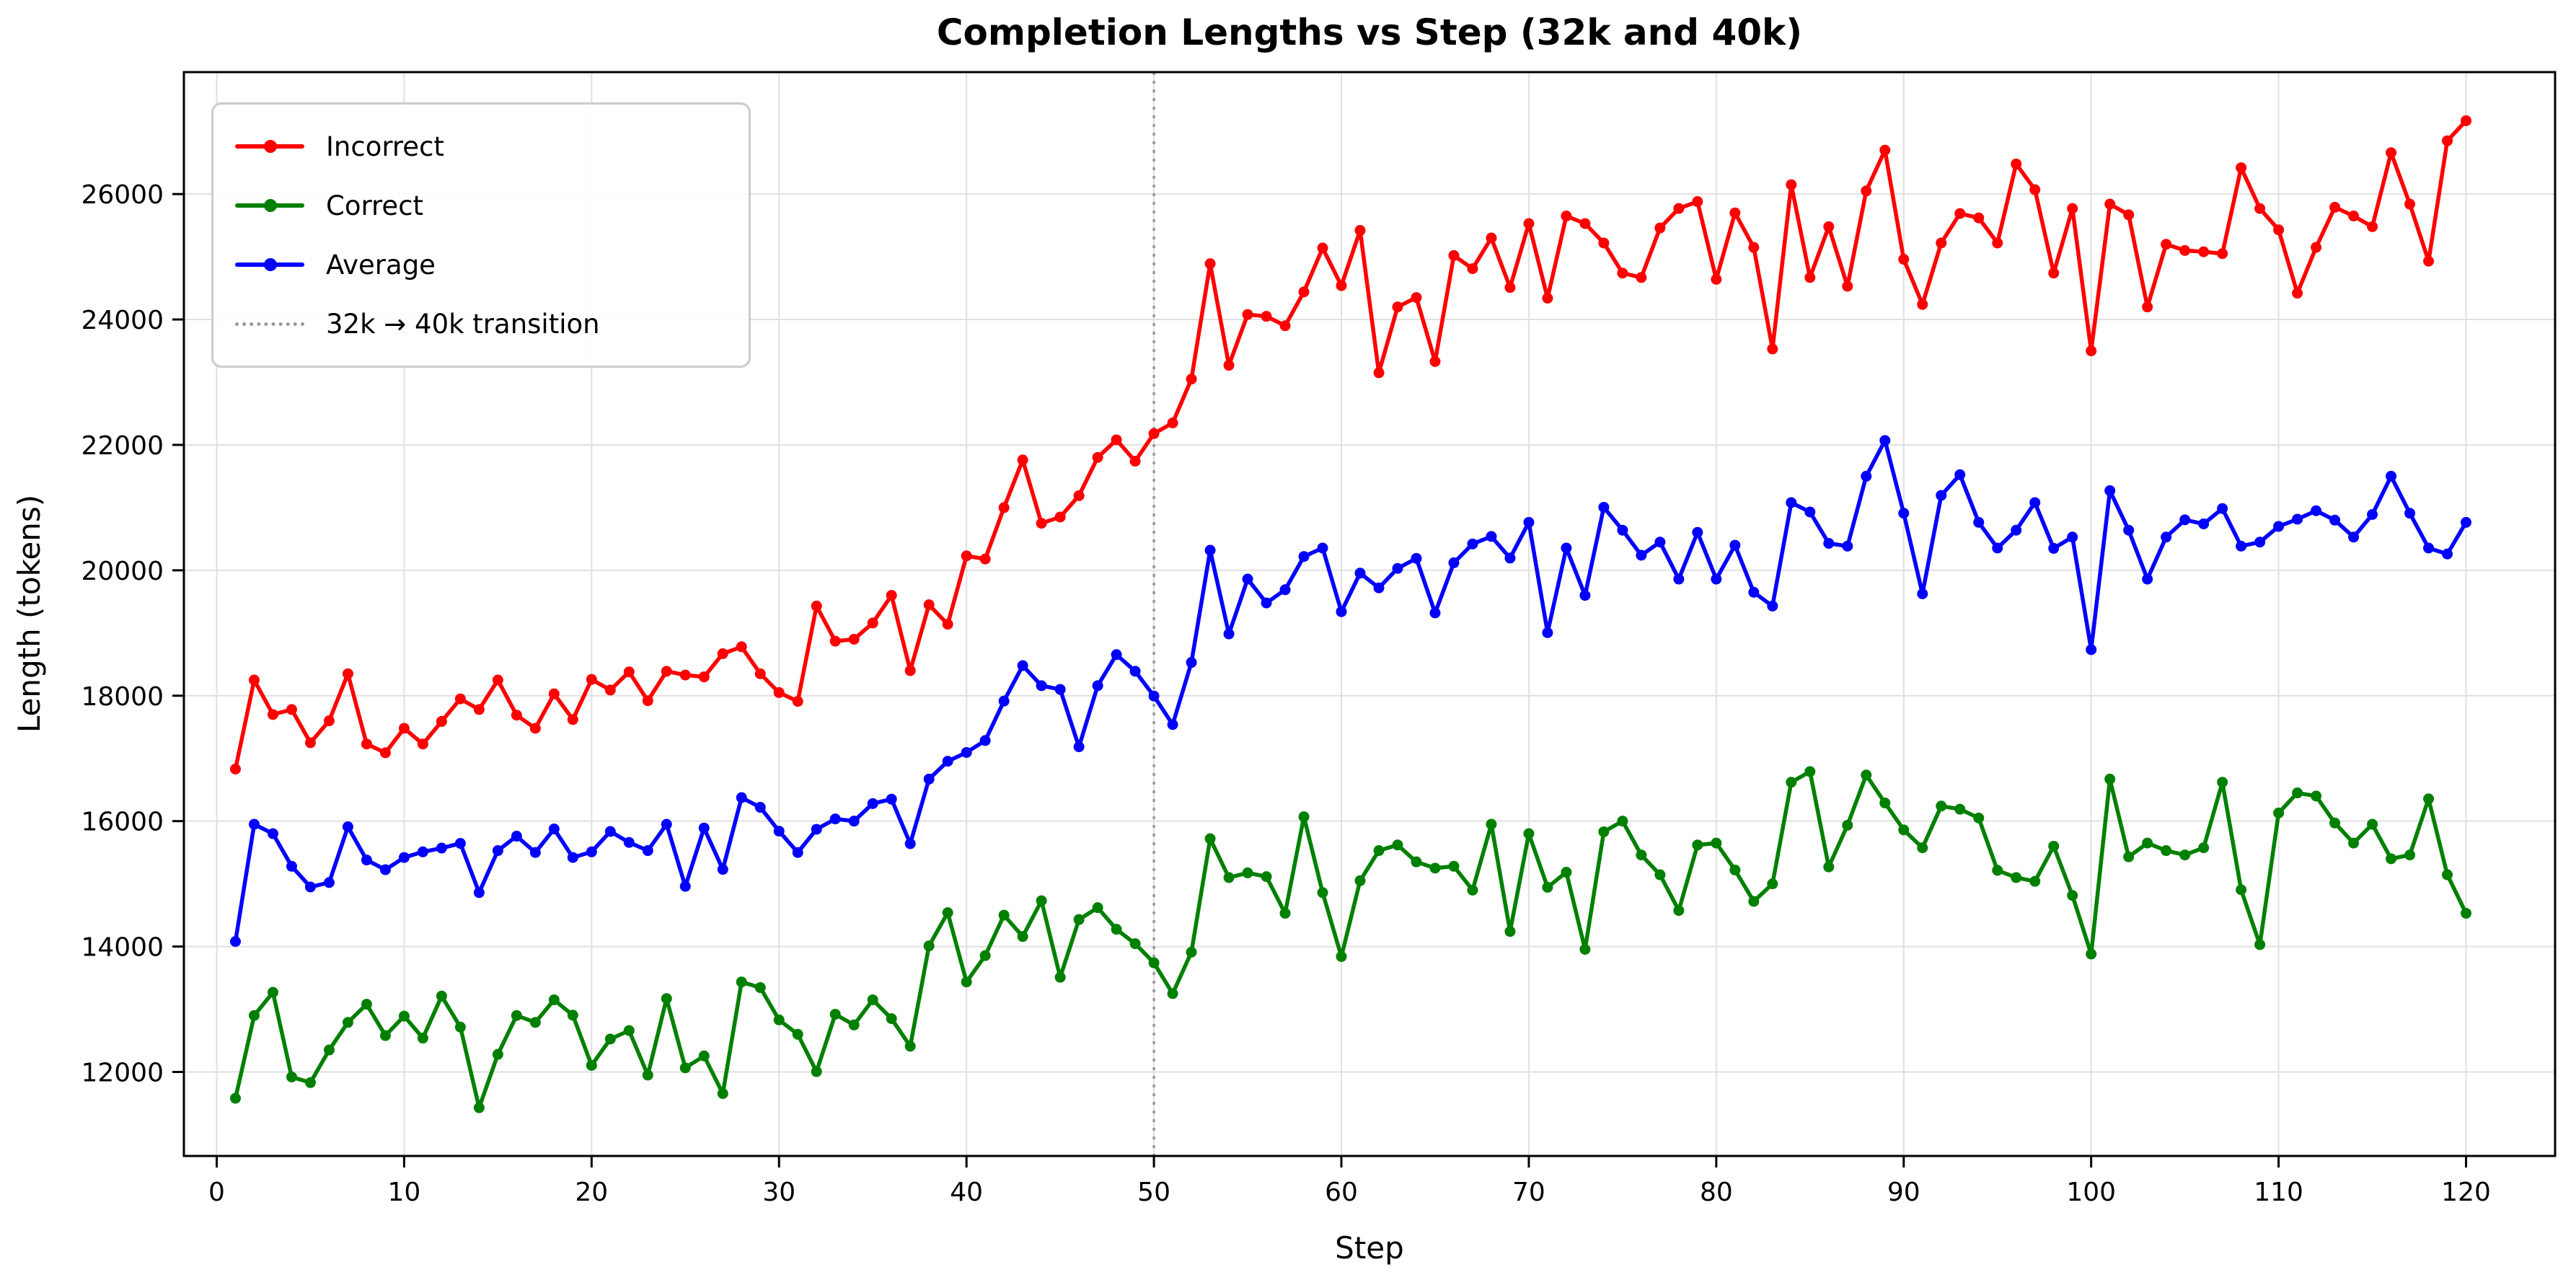 The image size is (2576, 1280). I want to click on y-axis-label: Length (tokens), so click(29, 614).